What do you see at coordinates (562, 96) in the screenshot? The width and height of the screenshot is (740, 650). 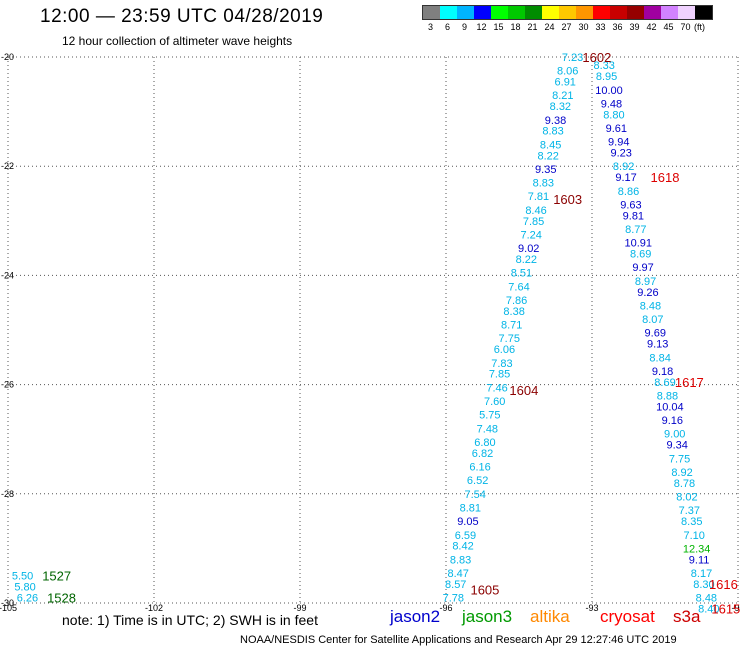 I see `swh-data-label: 8.21` at bounding box center [562, 96].